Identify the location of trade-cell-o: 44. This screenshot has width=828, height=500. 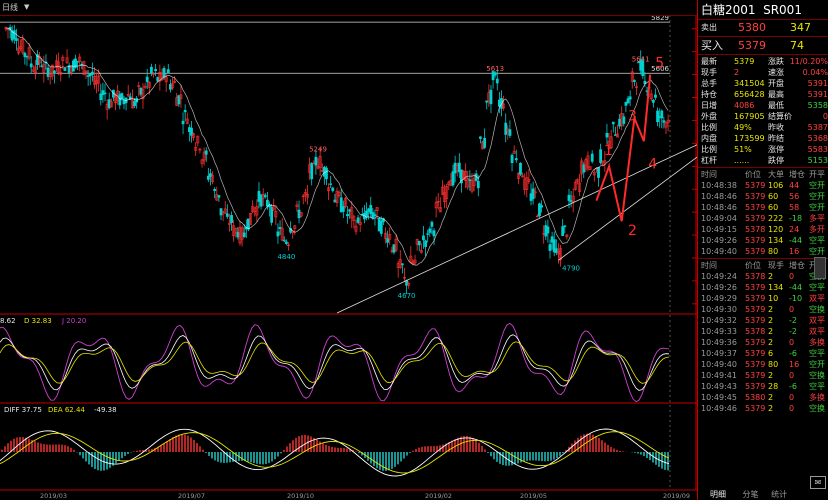
(794, 185).